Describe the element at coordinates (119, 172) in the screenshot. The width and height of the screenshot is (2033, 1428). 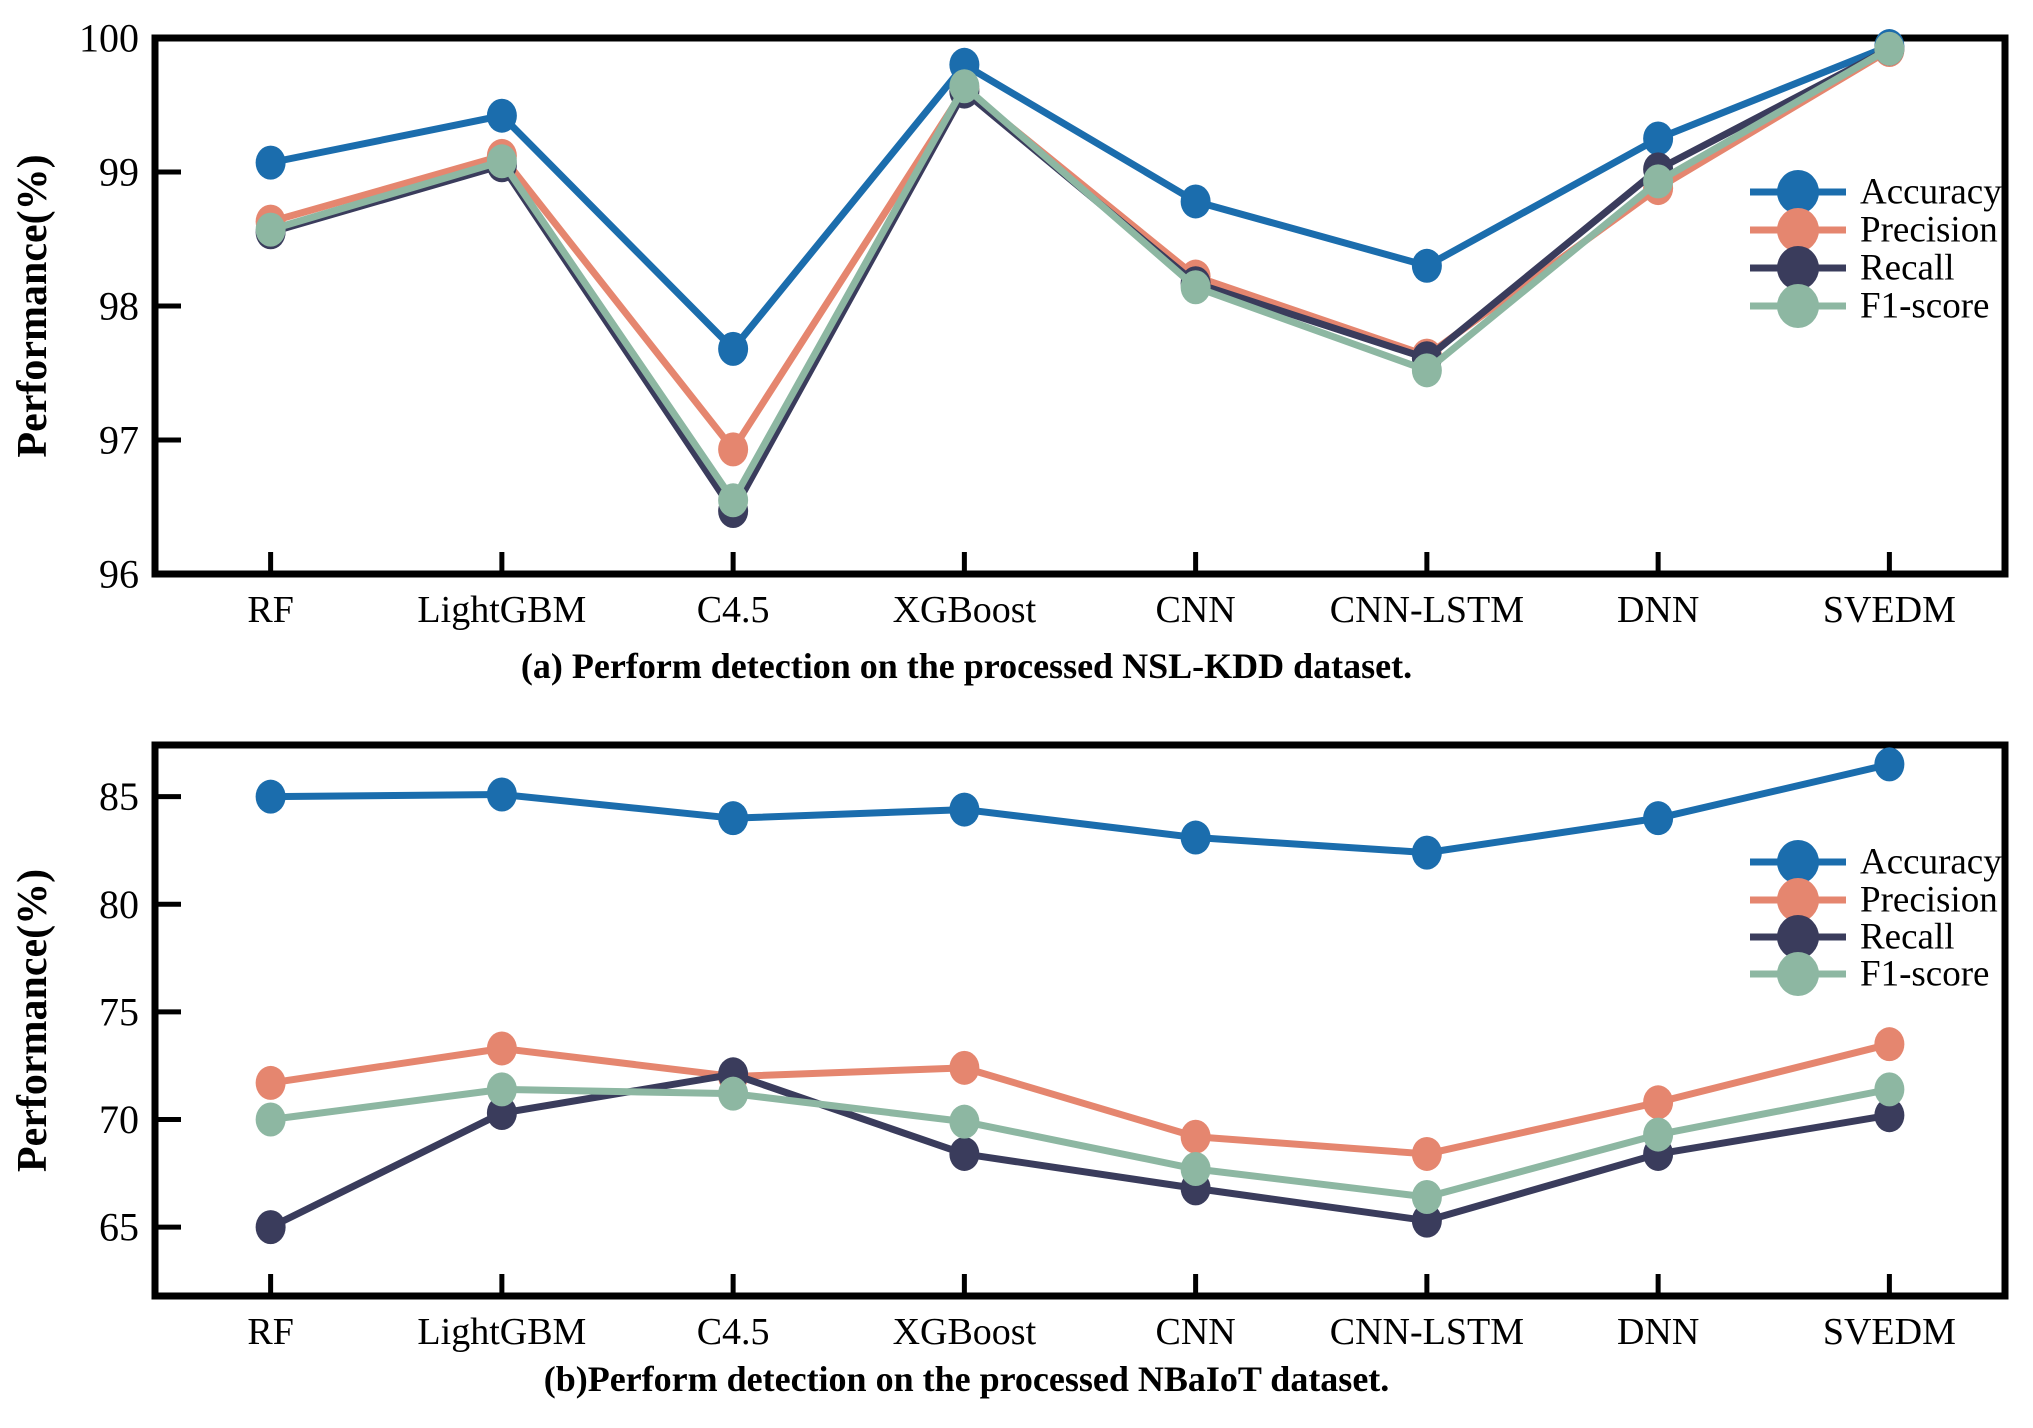
I see `y-tick-label: 99` at that location.